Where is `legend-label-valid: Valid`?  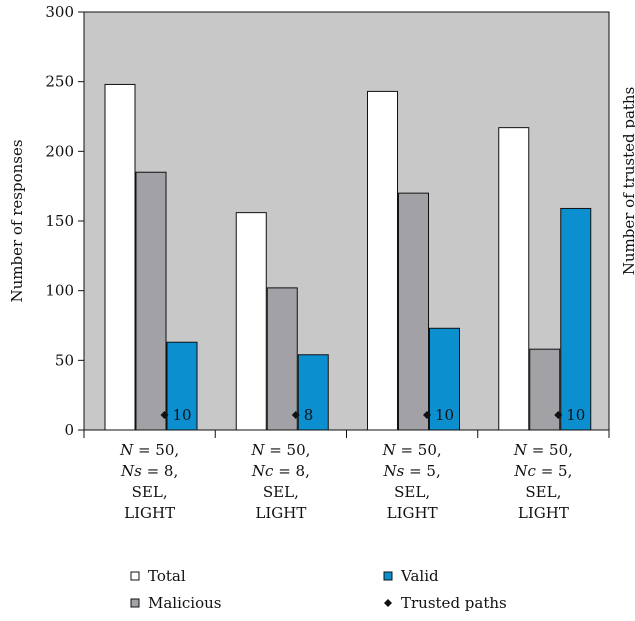
legend-label-valid: Valid is located at coordinates (419, 576).